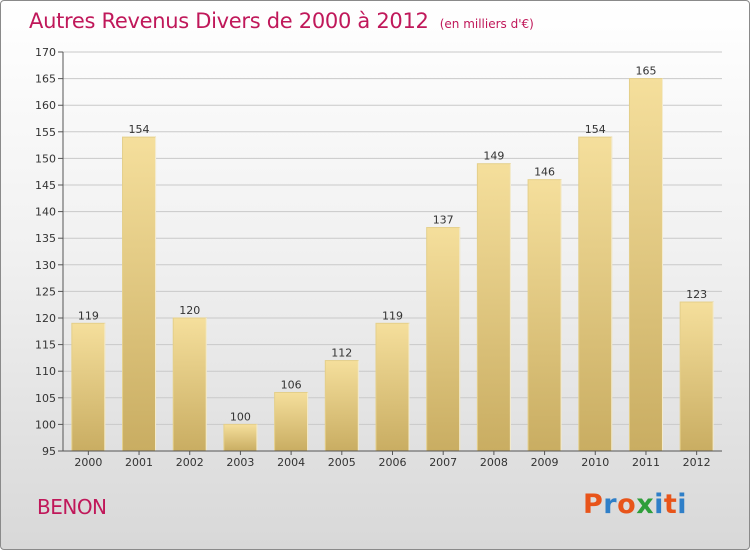 This screenshot has width=750, height=550. I want to click on y-tick-label: 105, so click(45, 398).